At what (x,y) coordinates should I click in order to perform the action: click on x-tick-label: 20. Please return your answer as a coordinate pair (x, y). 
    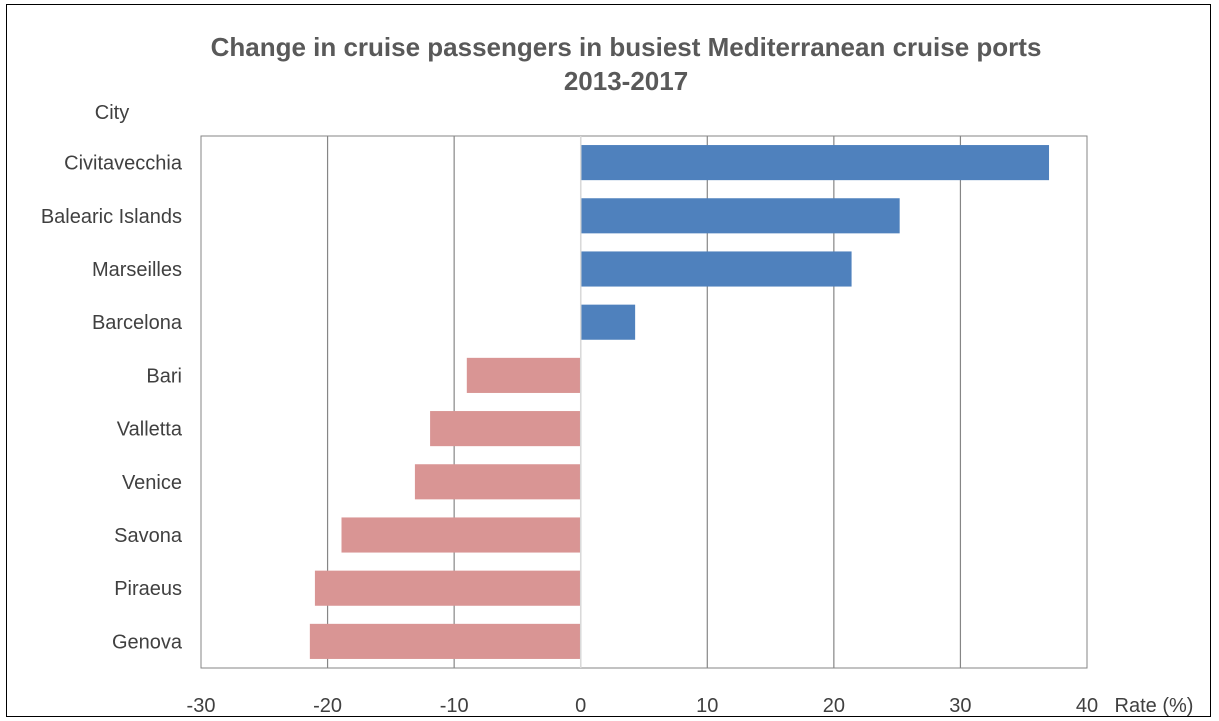
    Looking at the image, I should click on (834, 706).